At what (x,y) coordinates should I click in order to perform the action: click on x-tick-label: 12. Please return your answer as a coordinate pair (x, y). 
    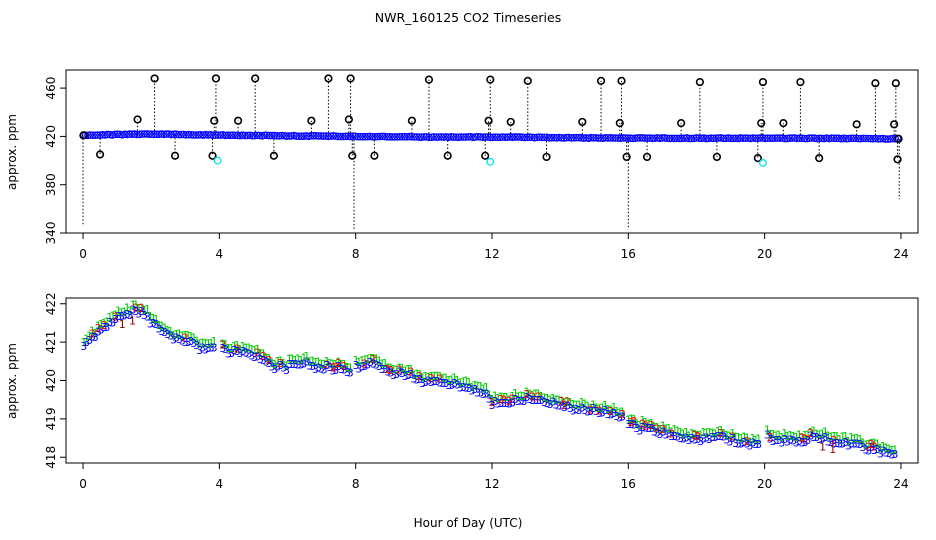
    Looking at the image, I should click on (491, 484).